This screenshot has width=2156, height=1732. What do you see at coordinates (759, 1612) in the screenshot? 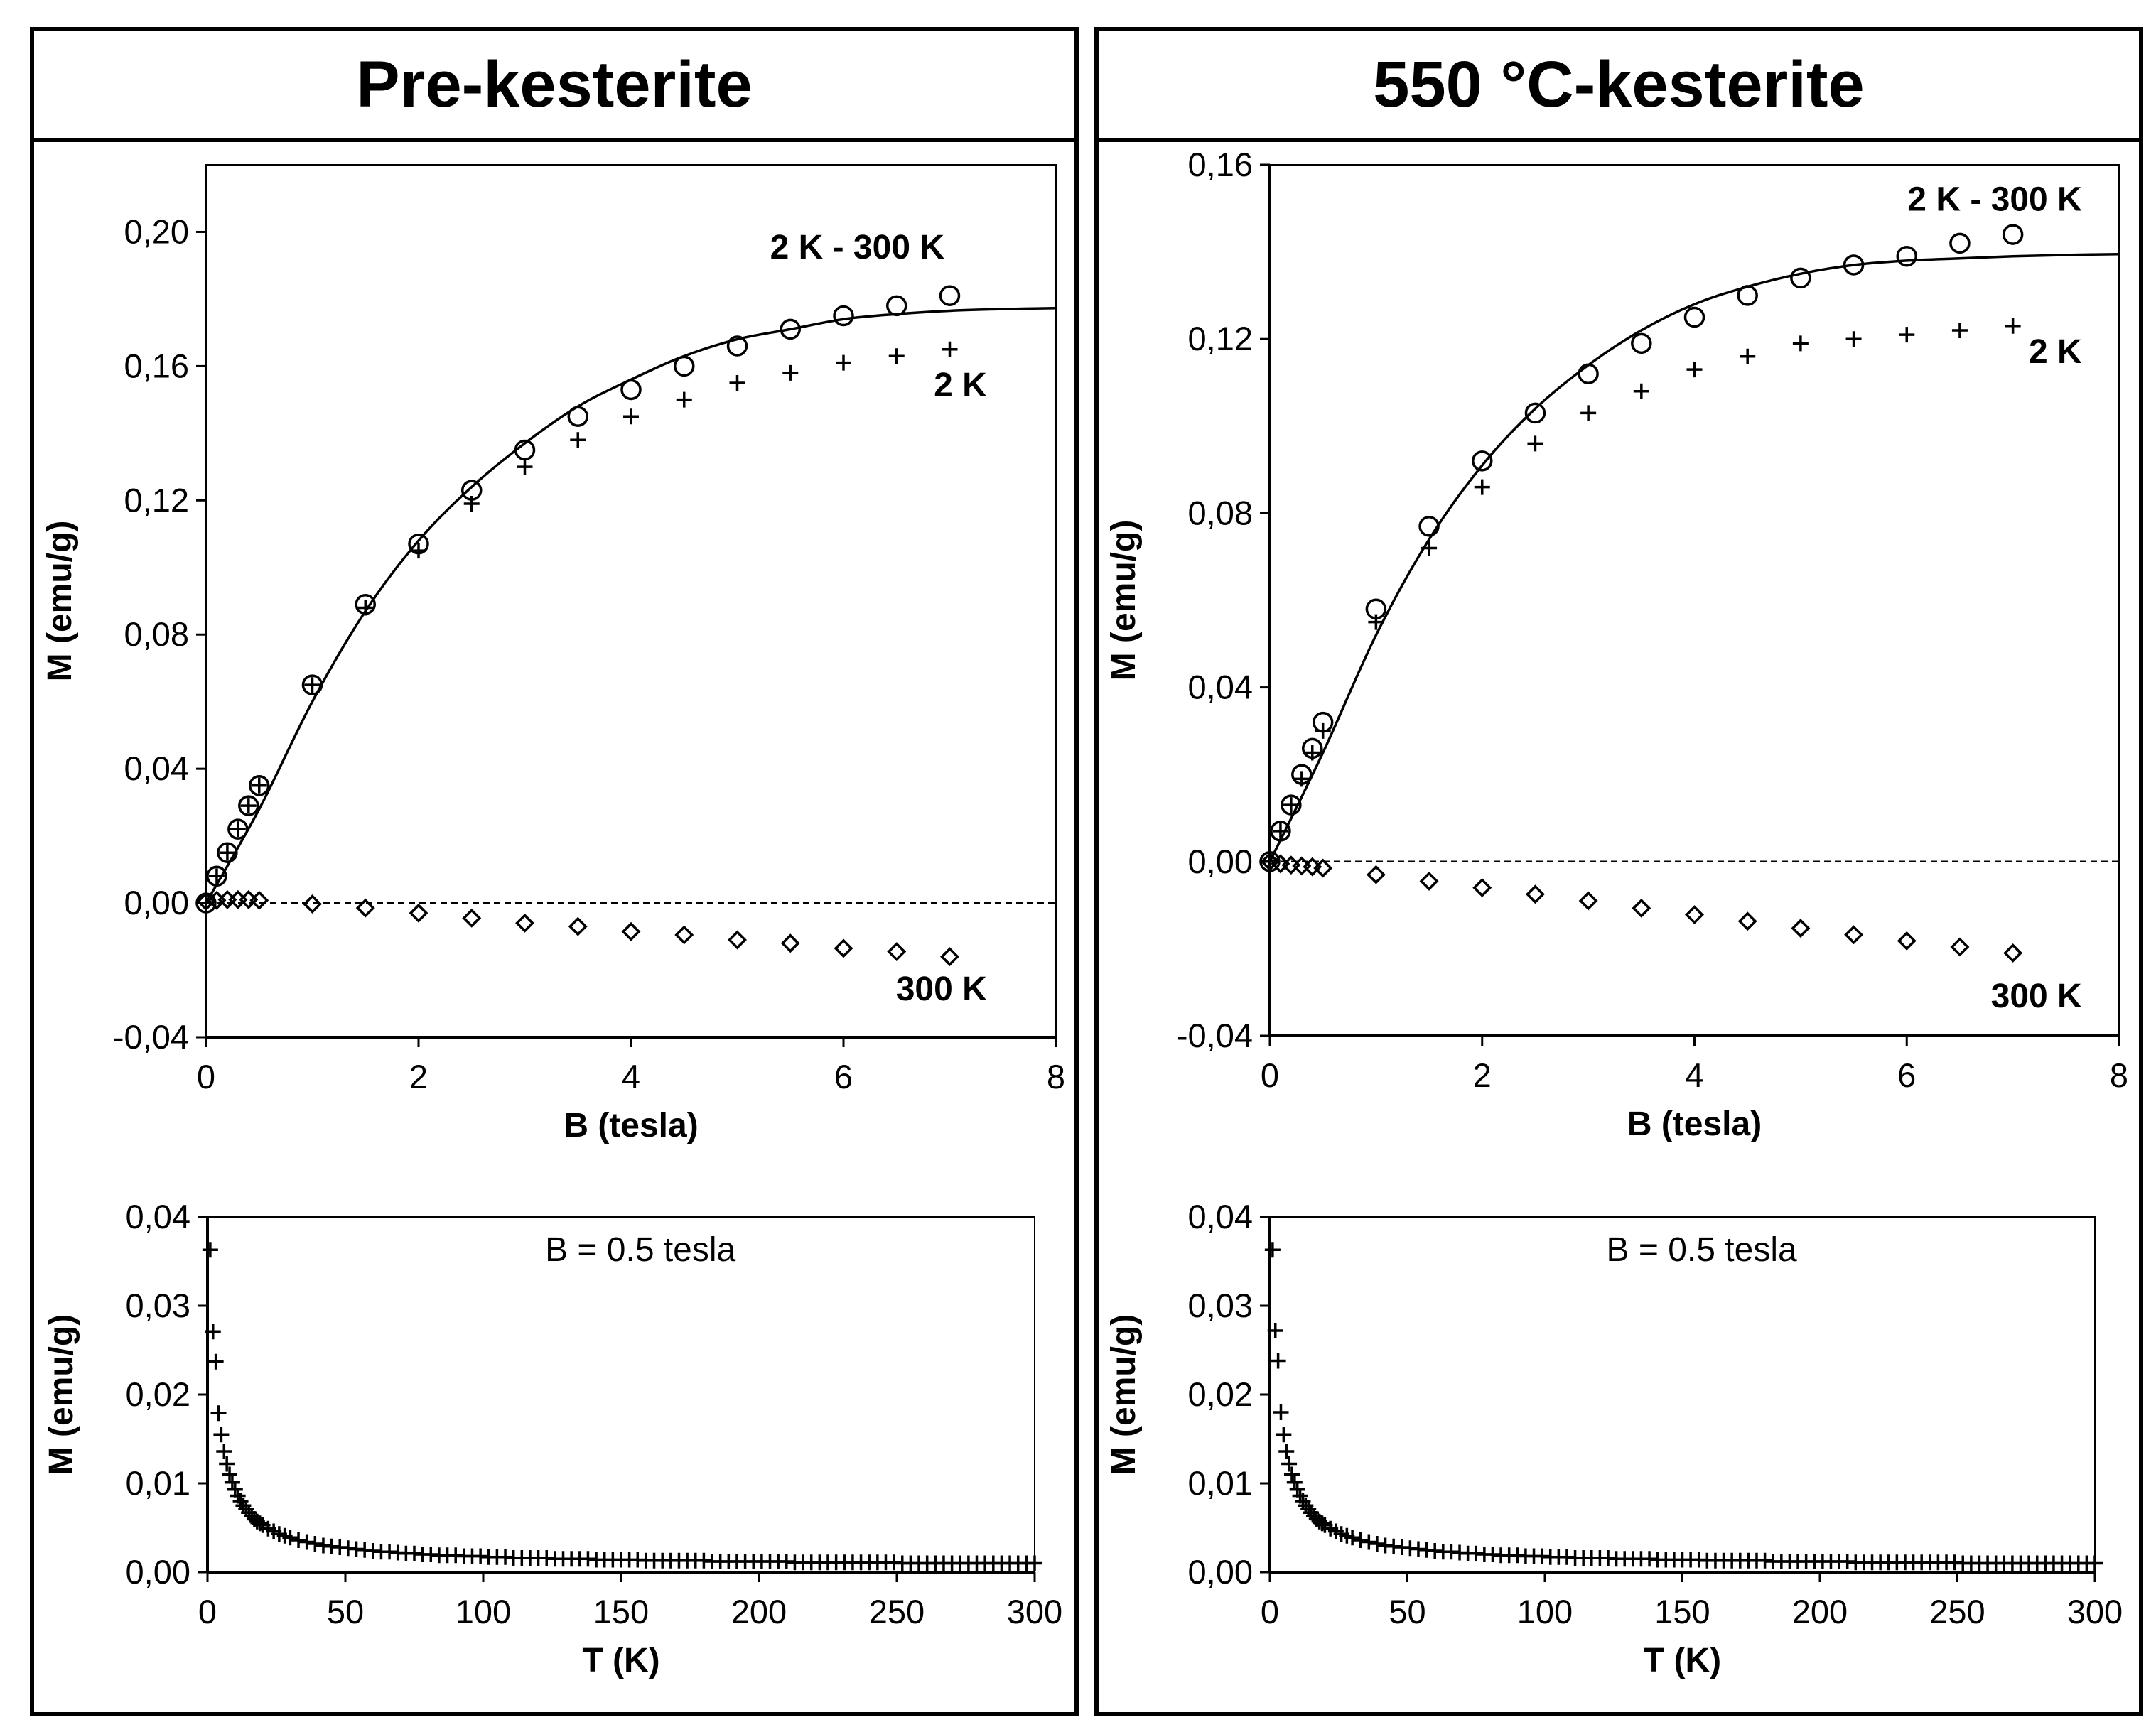
I see `x-tick-label: 200` at bounding box center [759, 1612].